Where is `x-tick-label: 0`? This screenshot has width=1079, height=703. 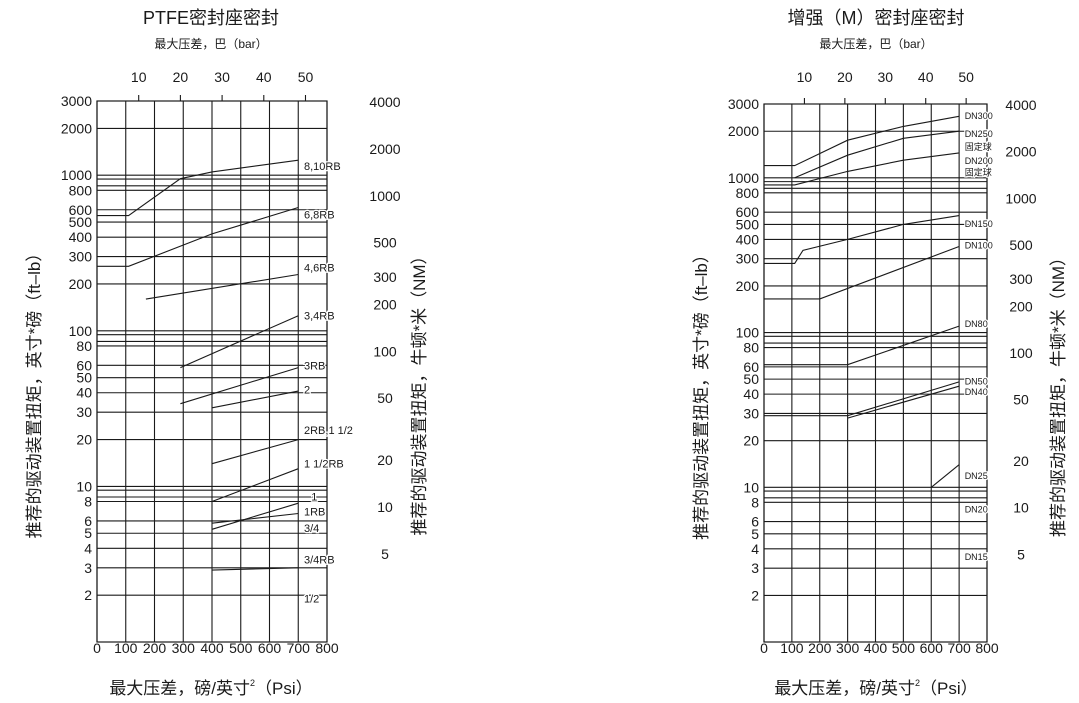
x-tick-label: 0 is located at coordinates (97, 648).